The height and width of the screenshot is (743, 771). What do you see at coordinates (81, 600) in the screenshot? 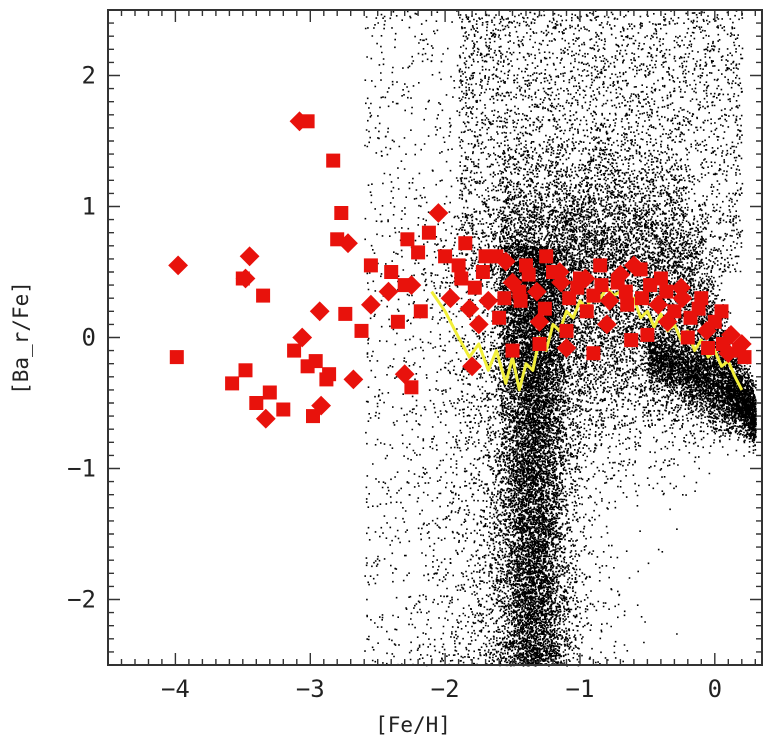
I see `y-tick-label: −2` at bounding box center [81, 600].